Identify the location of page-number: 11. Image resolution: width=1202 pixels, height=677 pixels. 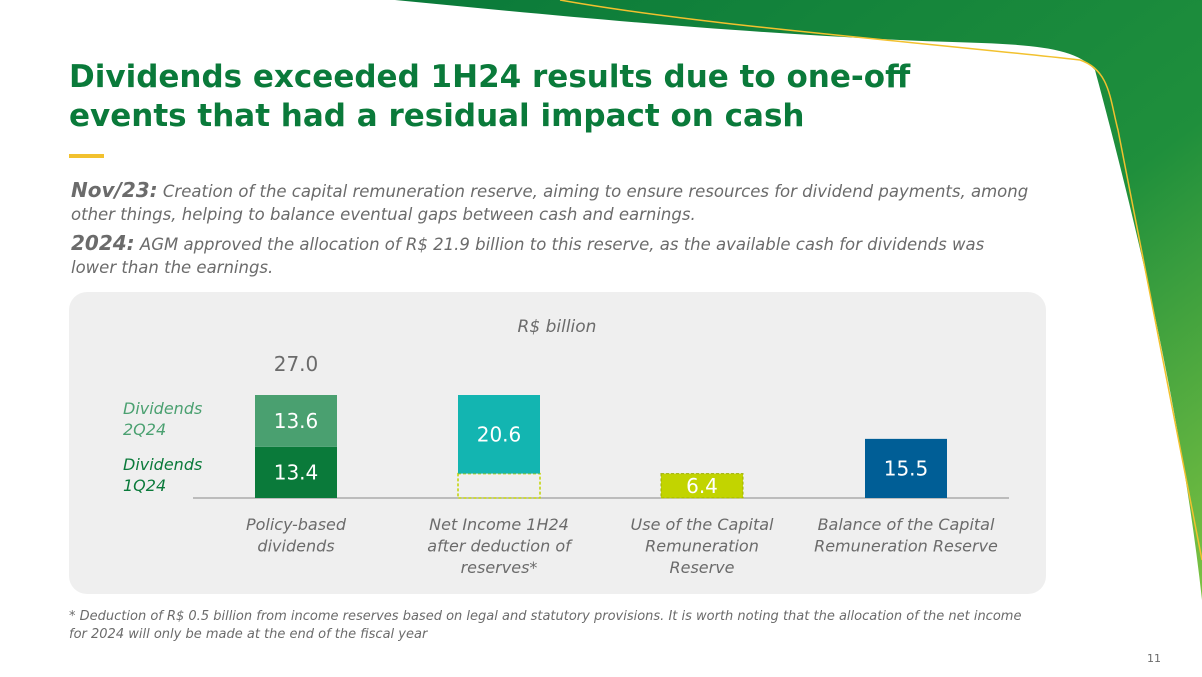
(1154, 658).